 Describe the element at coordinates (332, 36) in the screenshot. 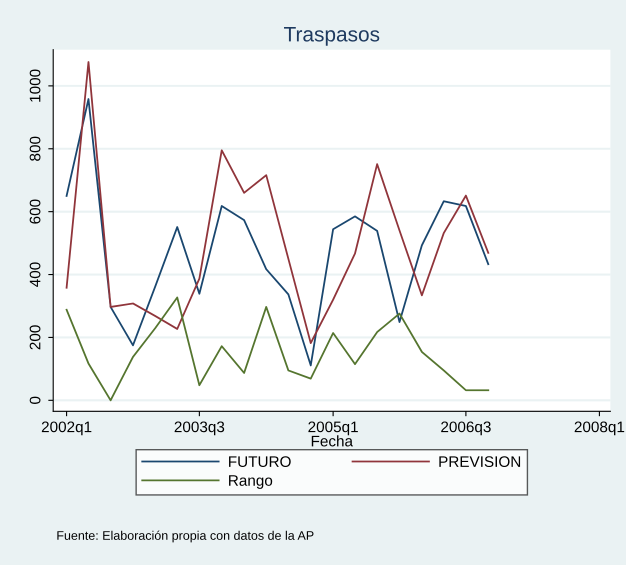

I see `chart-title: Traspasos` at that location.